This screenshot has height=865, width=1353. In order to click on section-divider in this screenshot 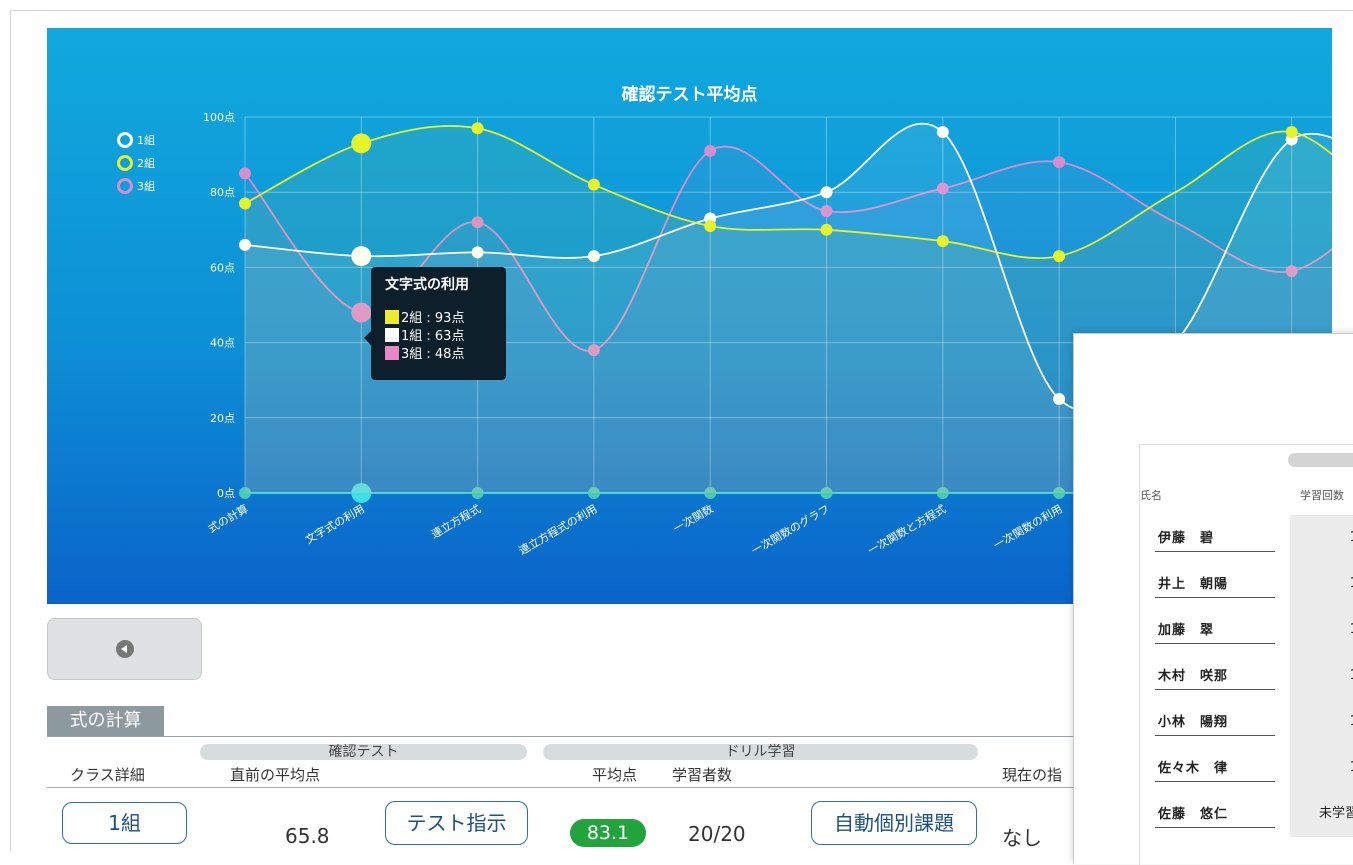, I will do `click(562, 736)`.